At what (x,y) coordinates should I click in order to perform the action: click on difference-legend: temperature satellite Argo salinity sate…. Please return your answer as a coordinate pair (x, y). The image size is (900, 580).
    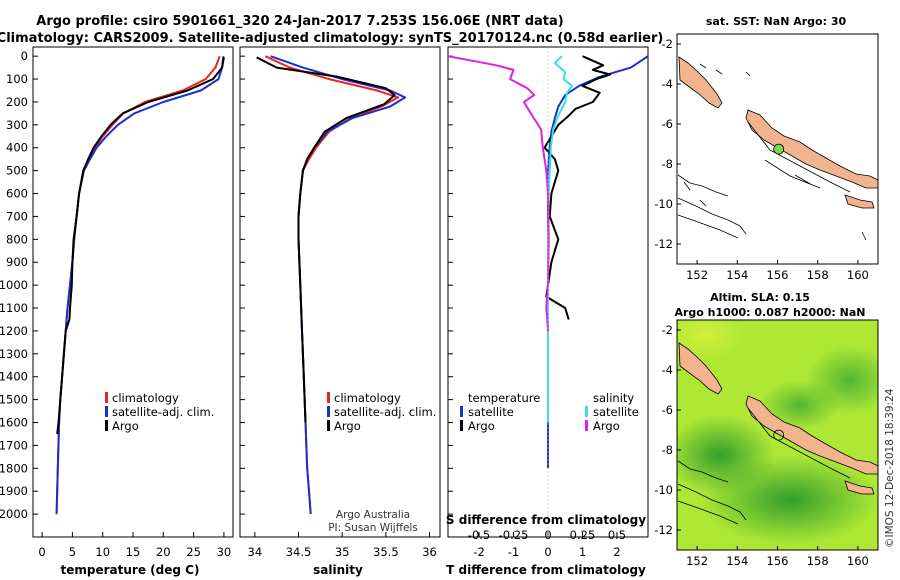
    Looking at the image, I should click on (549, 412).